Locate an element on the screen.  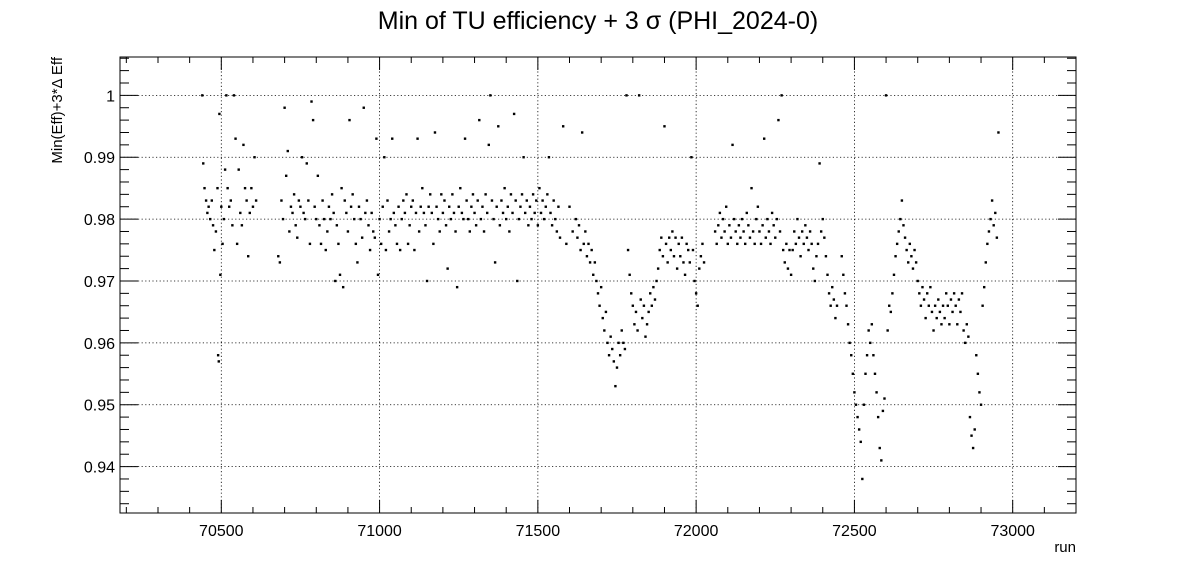
y-tick-label: 0.95 is located at coordinates (99, 406).